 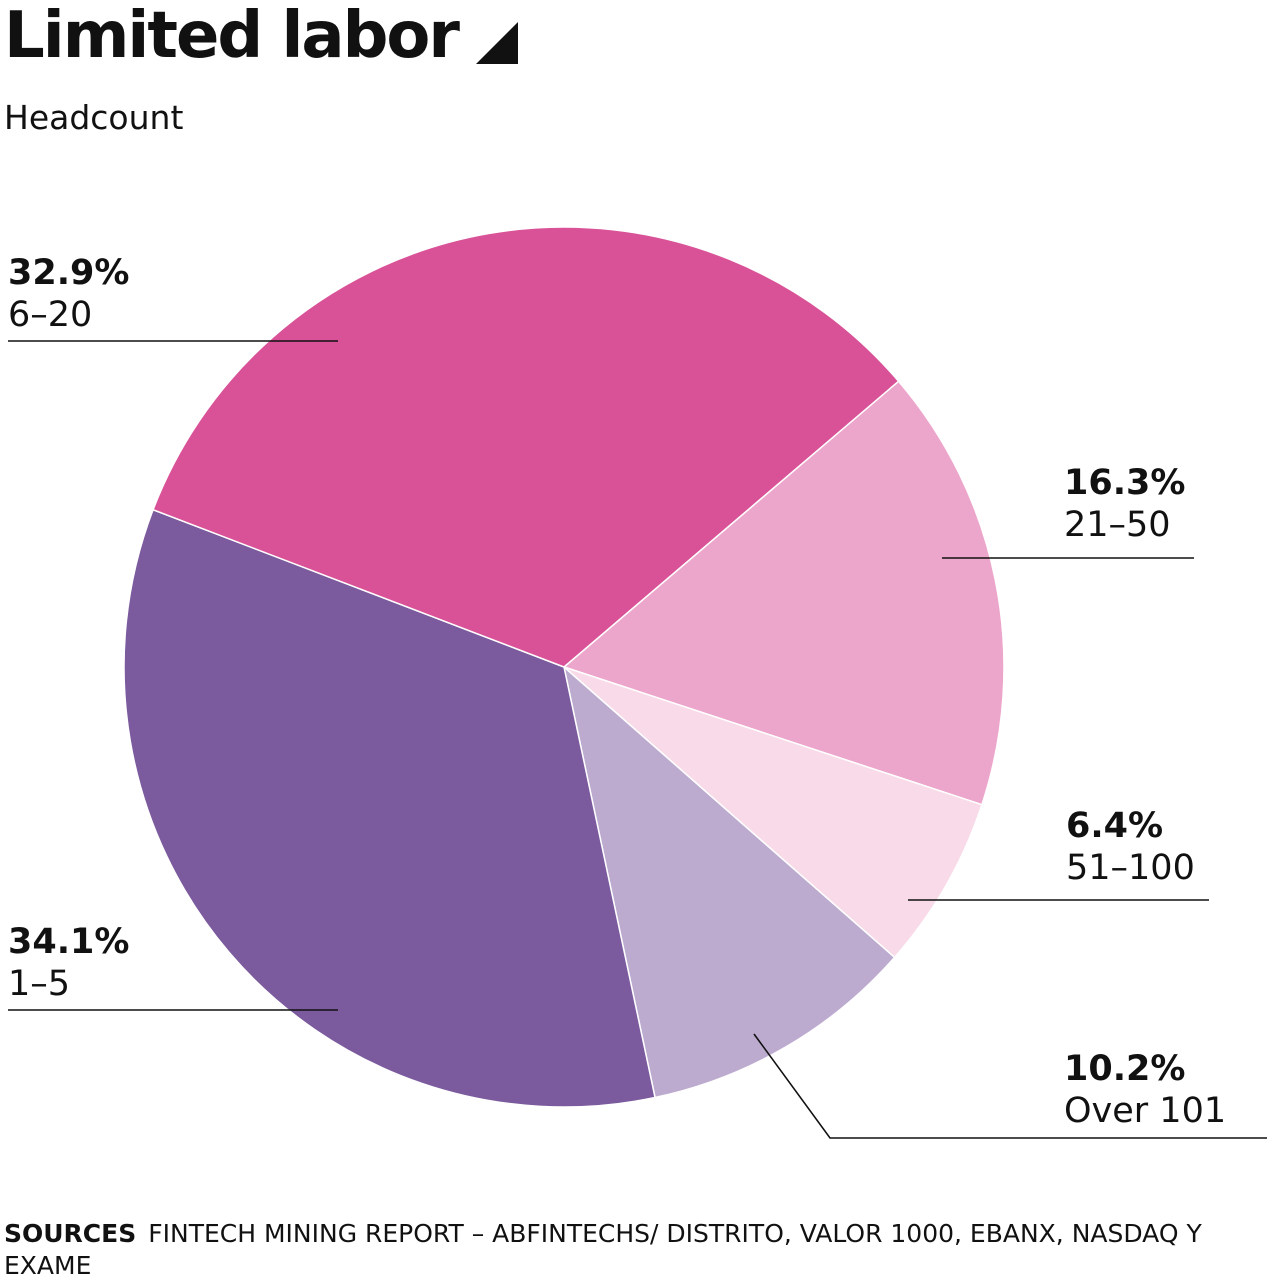 I want to click on slice-value-label-21-50: 16.3%, so click(x=1124, y=483).